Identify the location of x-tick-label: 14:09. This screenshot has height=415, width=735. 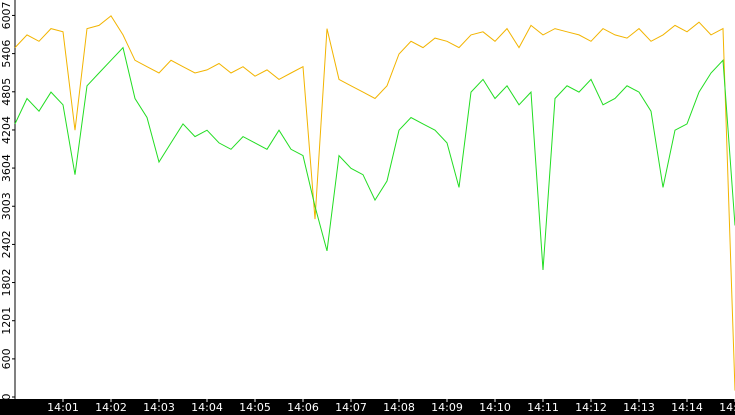
(447, 407).